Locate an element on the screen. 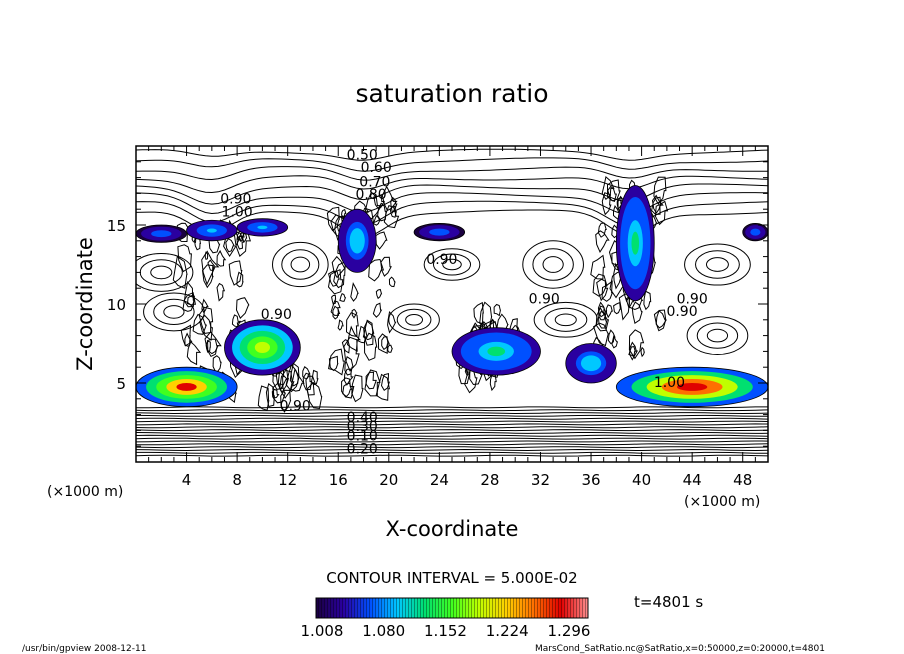  contour-label: 0.70 is located at coordinates (374, 182).